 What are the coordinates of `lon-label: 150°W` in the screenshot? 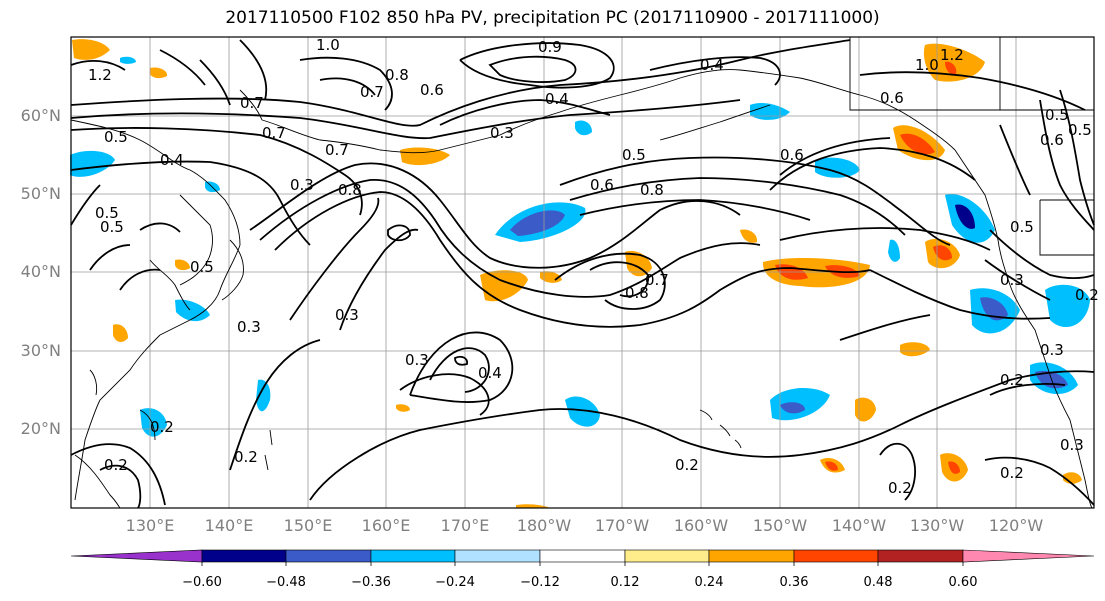 It's located at (780, 525).